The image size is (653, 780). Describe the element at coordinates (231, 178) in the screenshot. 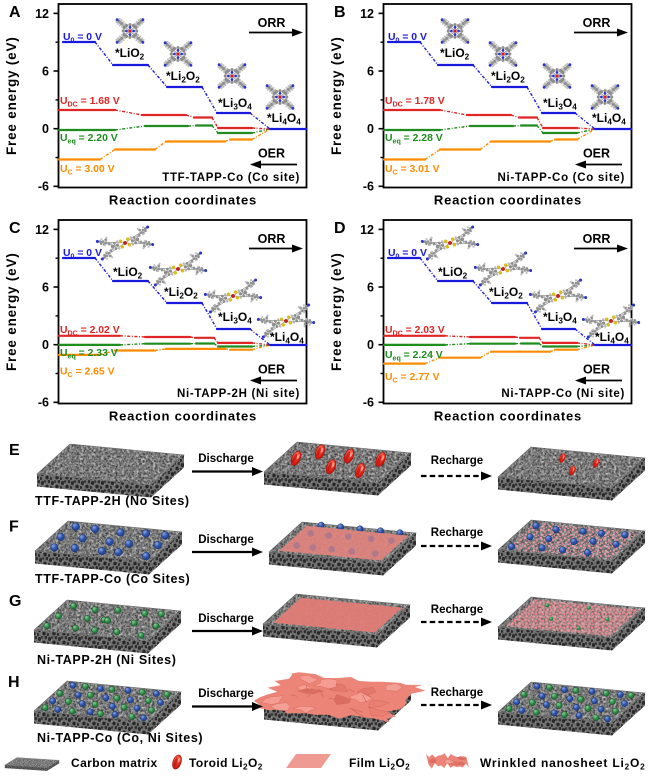

I see `svg-text: TTF-TAPP-Co (Co site)` at that location.